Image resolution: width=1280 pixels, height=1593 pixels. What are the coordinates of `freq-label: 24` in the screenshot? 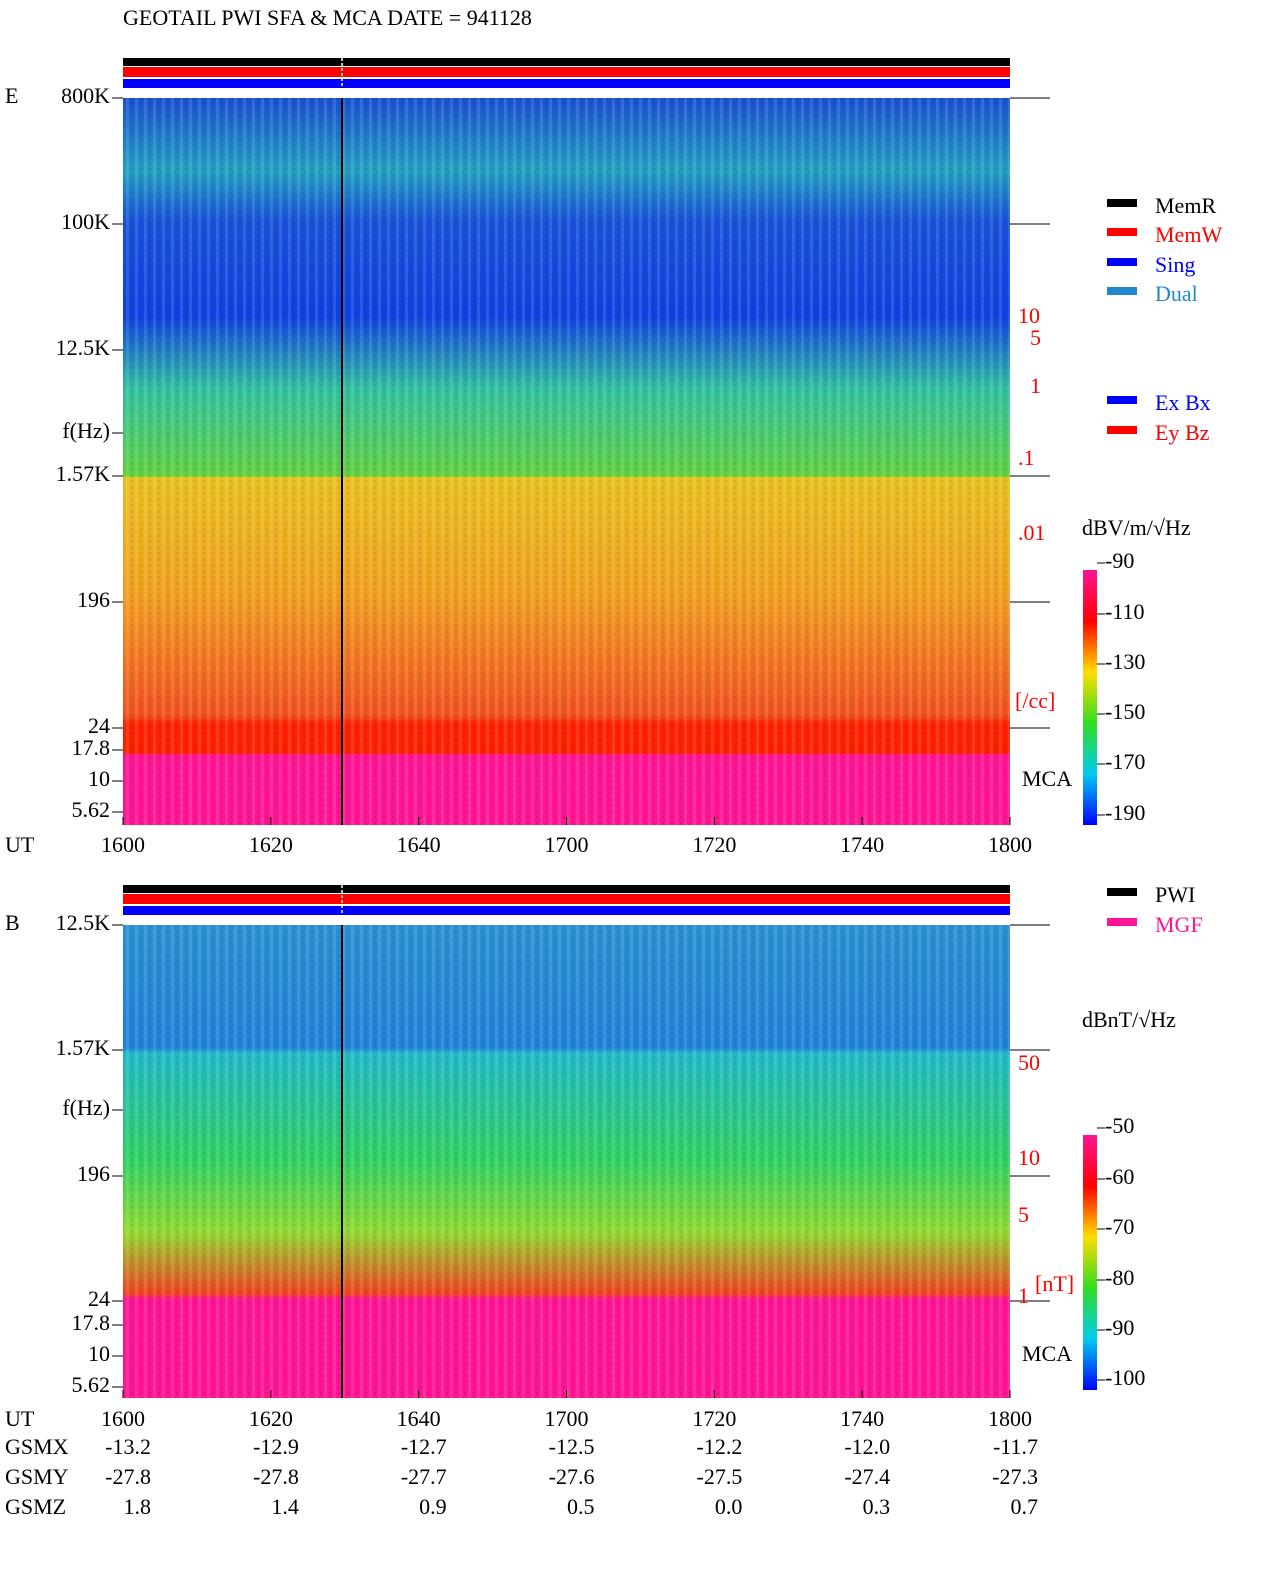 It's located at (99, 1298).